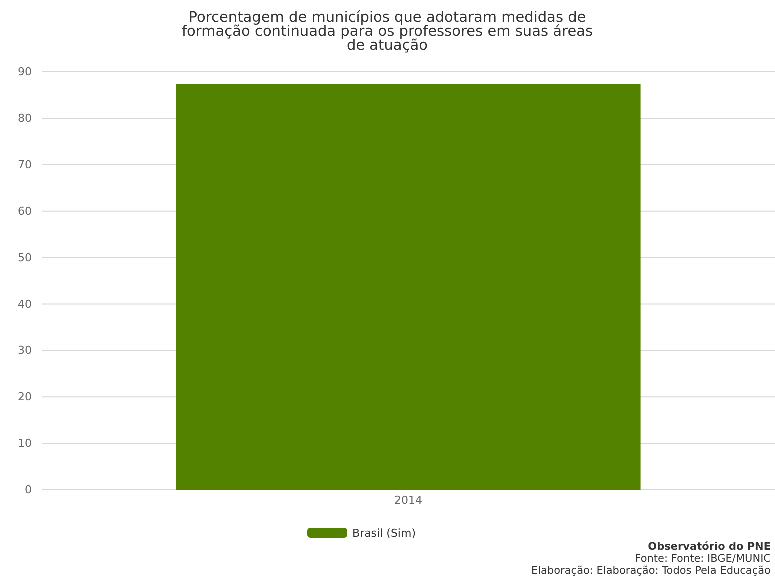 This screenshot has width=775, height=580. What do you see at coordinates (28, 490) in the screenshot?
I see `y-tick-label: 0` at bounding box center [28, 490].